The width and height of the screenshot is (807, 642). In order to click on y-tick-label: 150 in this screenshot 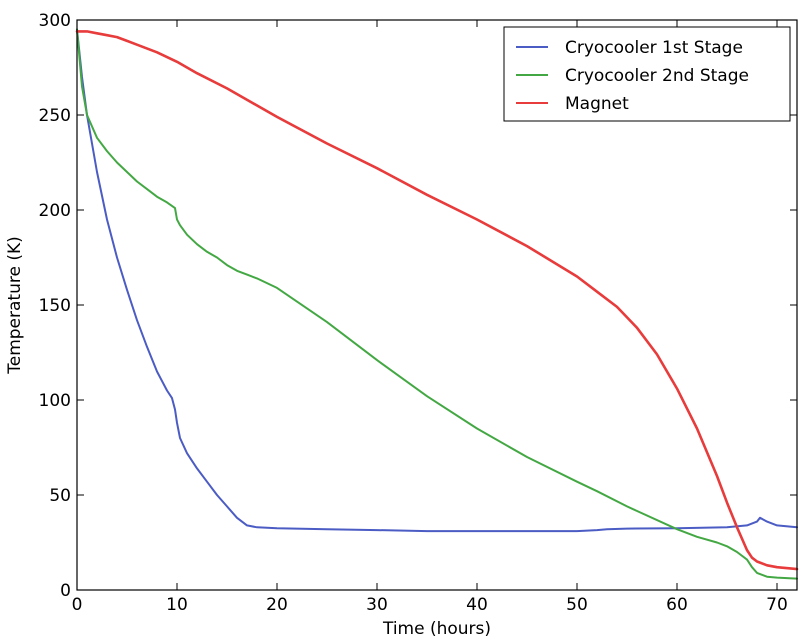, I will do `click(55, 306)`.